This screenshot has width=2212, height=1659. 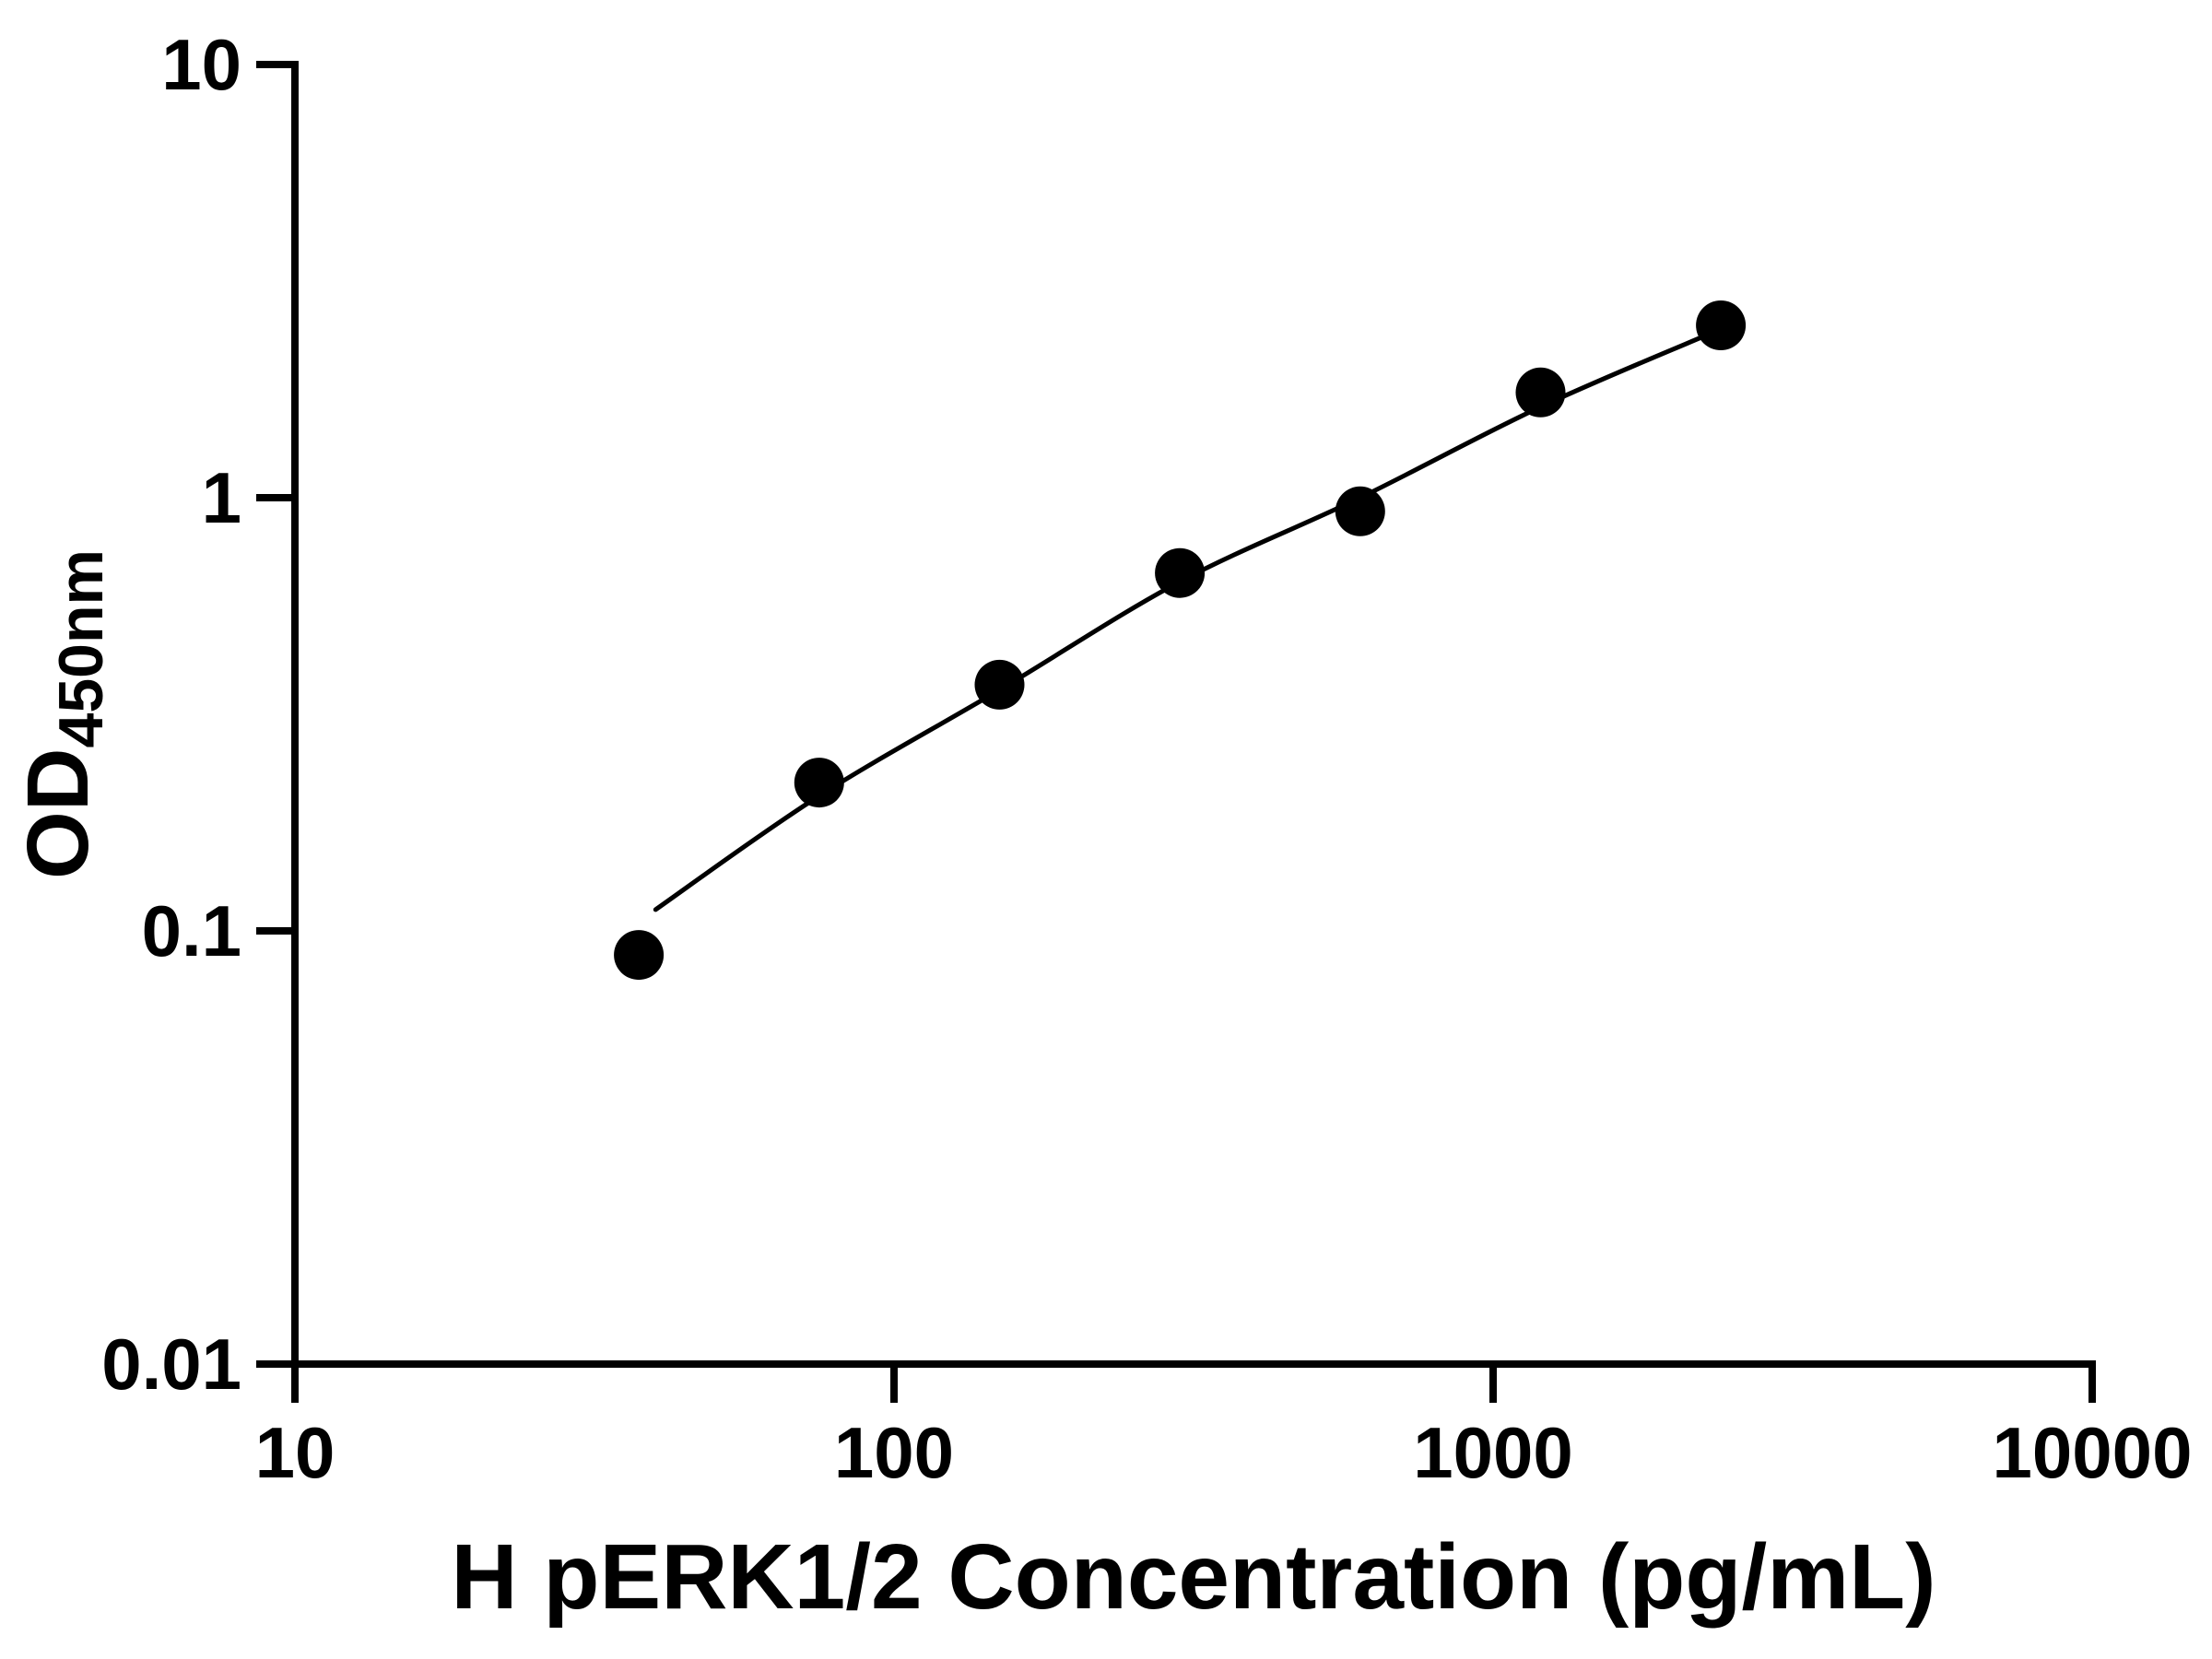 What do you see at coordinates (58, 813) in the screenshot?
I see `y-axis-title-main: OD` at bounding box center [58, 813].